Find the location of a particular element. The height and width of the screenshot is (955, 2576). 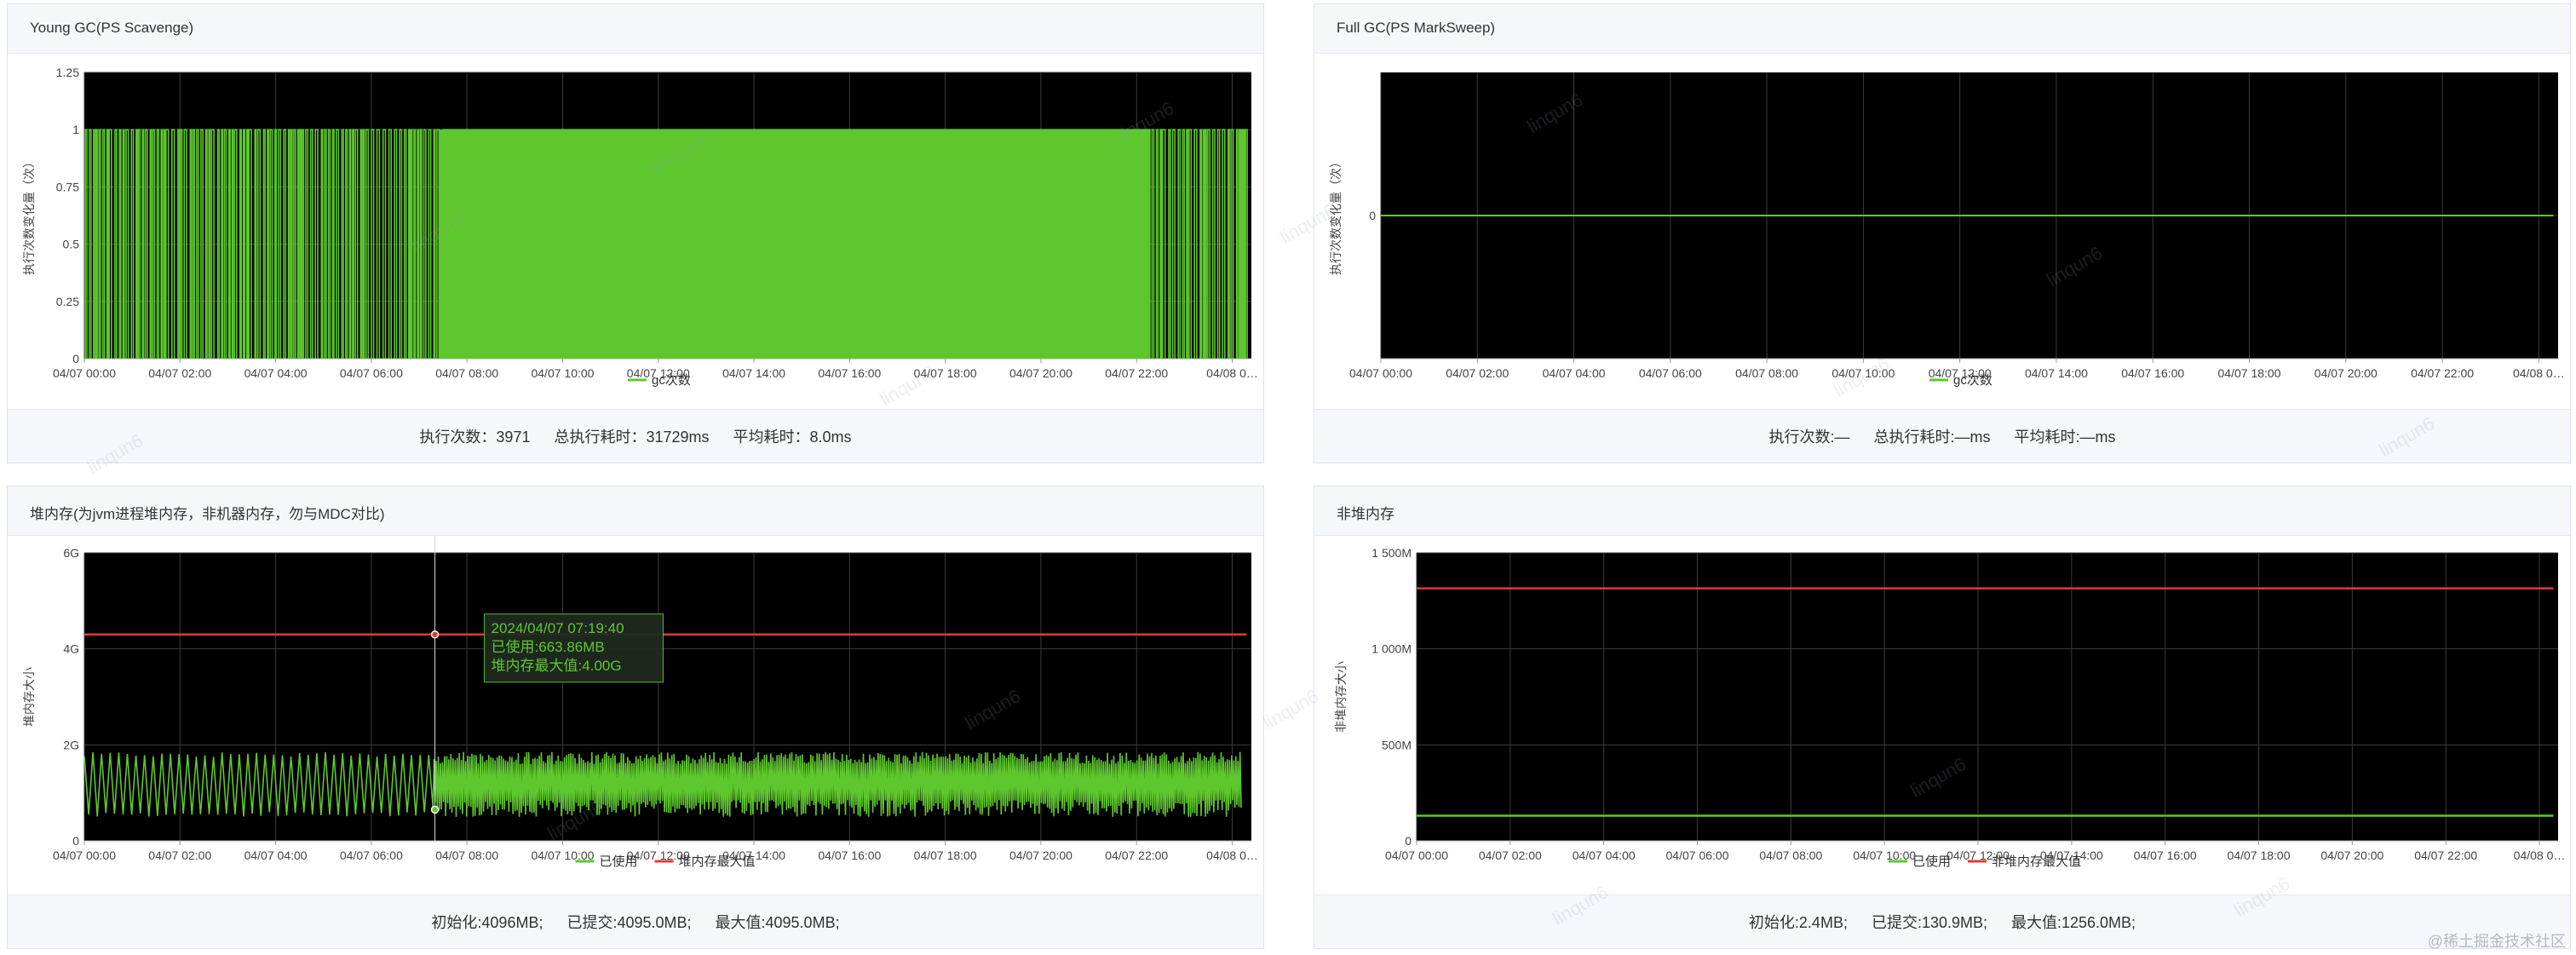

nonheap-init-stat: 初始化:2.4MB; is located at coordinates (1798, 922).